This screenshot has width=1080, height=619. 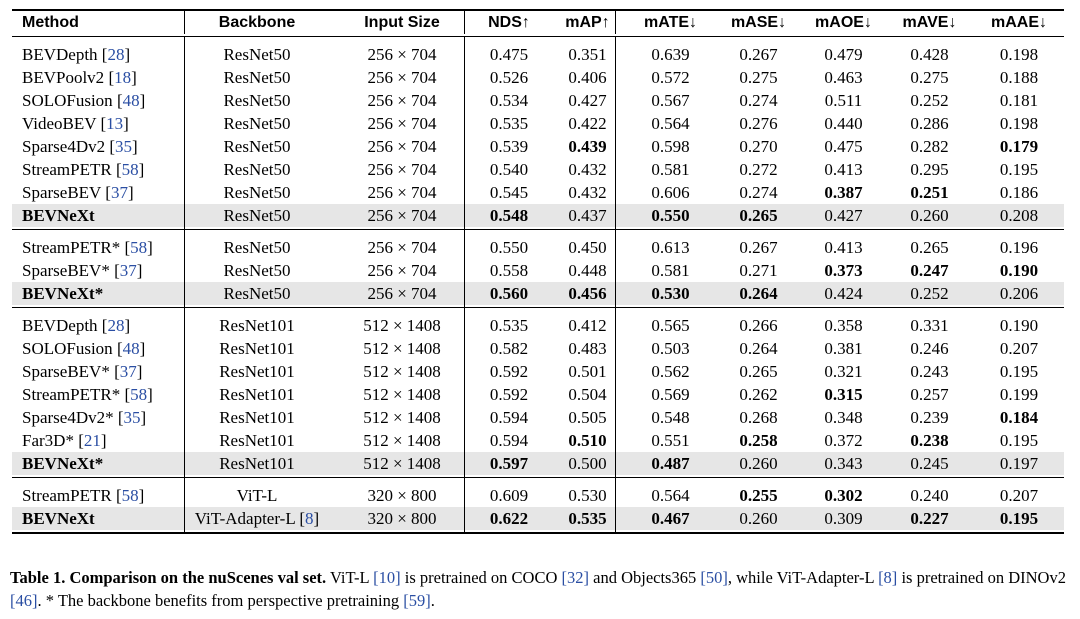 I want to click on method-name: Sparse4Dv2 [35], so click(x=80, y=146).